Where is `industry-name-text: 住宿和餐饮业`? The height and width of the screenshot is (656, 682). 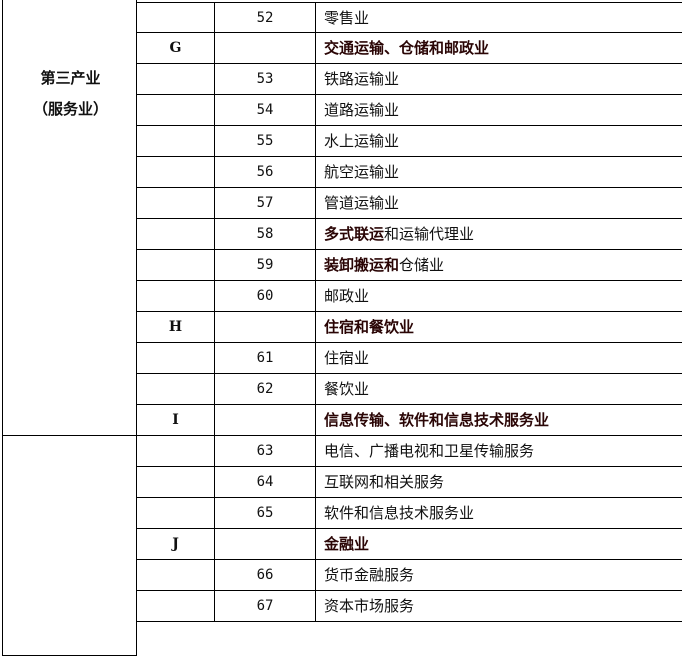
industry-name-text: 住宿和餐饮业 is located at coordinates (369, 327).